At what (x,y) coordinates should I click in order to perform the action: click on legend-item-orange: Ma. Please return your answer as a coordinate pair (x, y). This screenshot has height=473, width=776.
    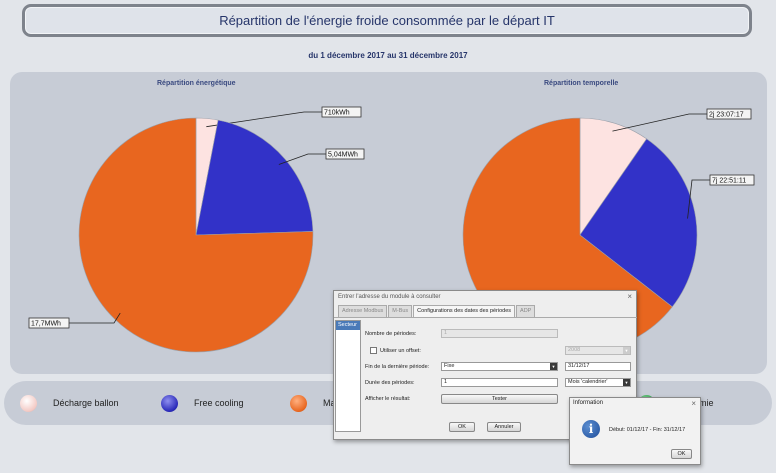
    Looking at the image, I should click on (313, 403).